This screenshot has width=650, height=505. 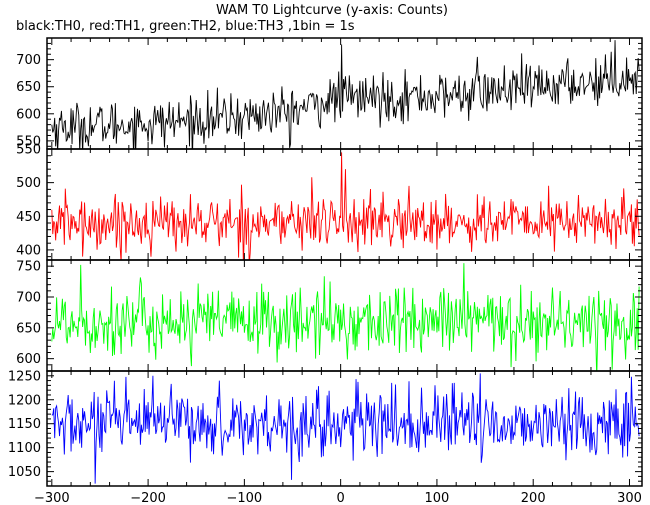 What do you see at coordinates (437, 498) in the screenshot?
I see `x-tick-label: 100` at bounding box center [437, 498].